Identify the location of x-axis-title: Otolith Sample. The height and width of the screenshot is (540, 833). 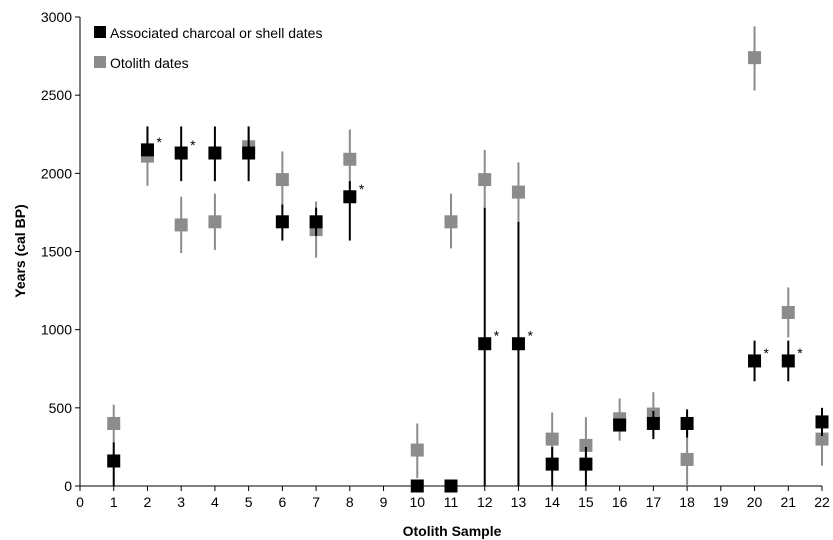
(452, 531).